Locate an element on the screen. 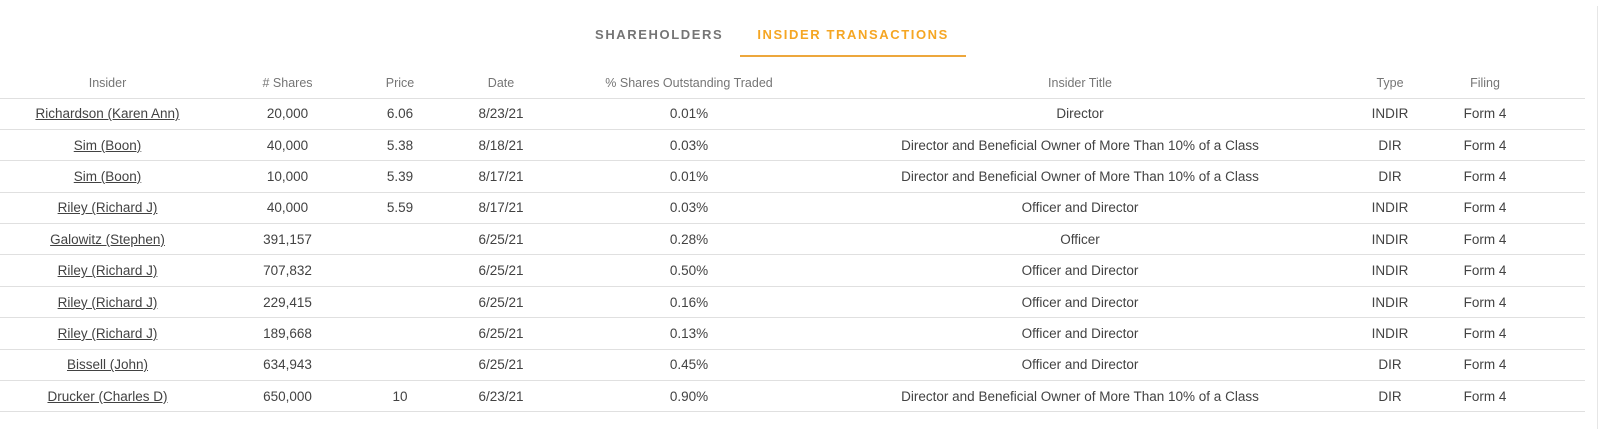  col-header-shares: # Shares is located at coordinates (287, 83).